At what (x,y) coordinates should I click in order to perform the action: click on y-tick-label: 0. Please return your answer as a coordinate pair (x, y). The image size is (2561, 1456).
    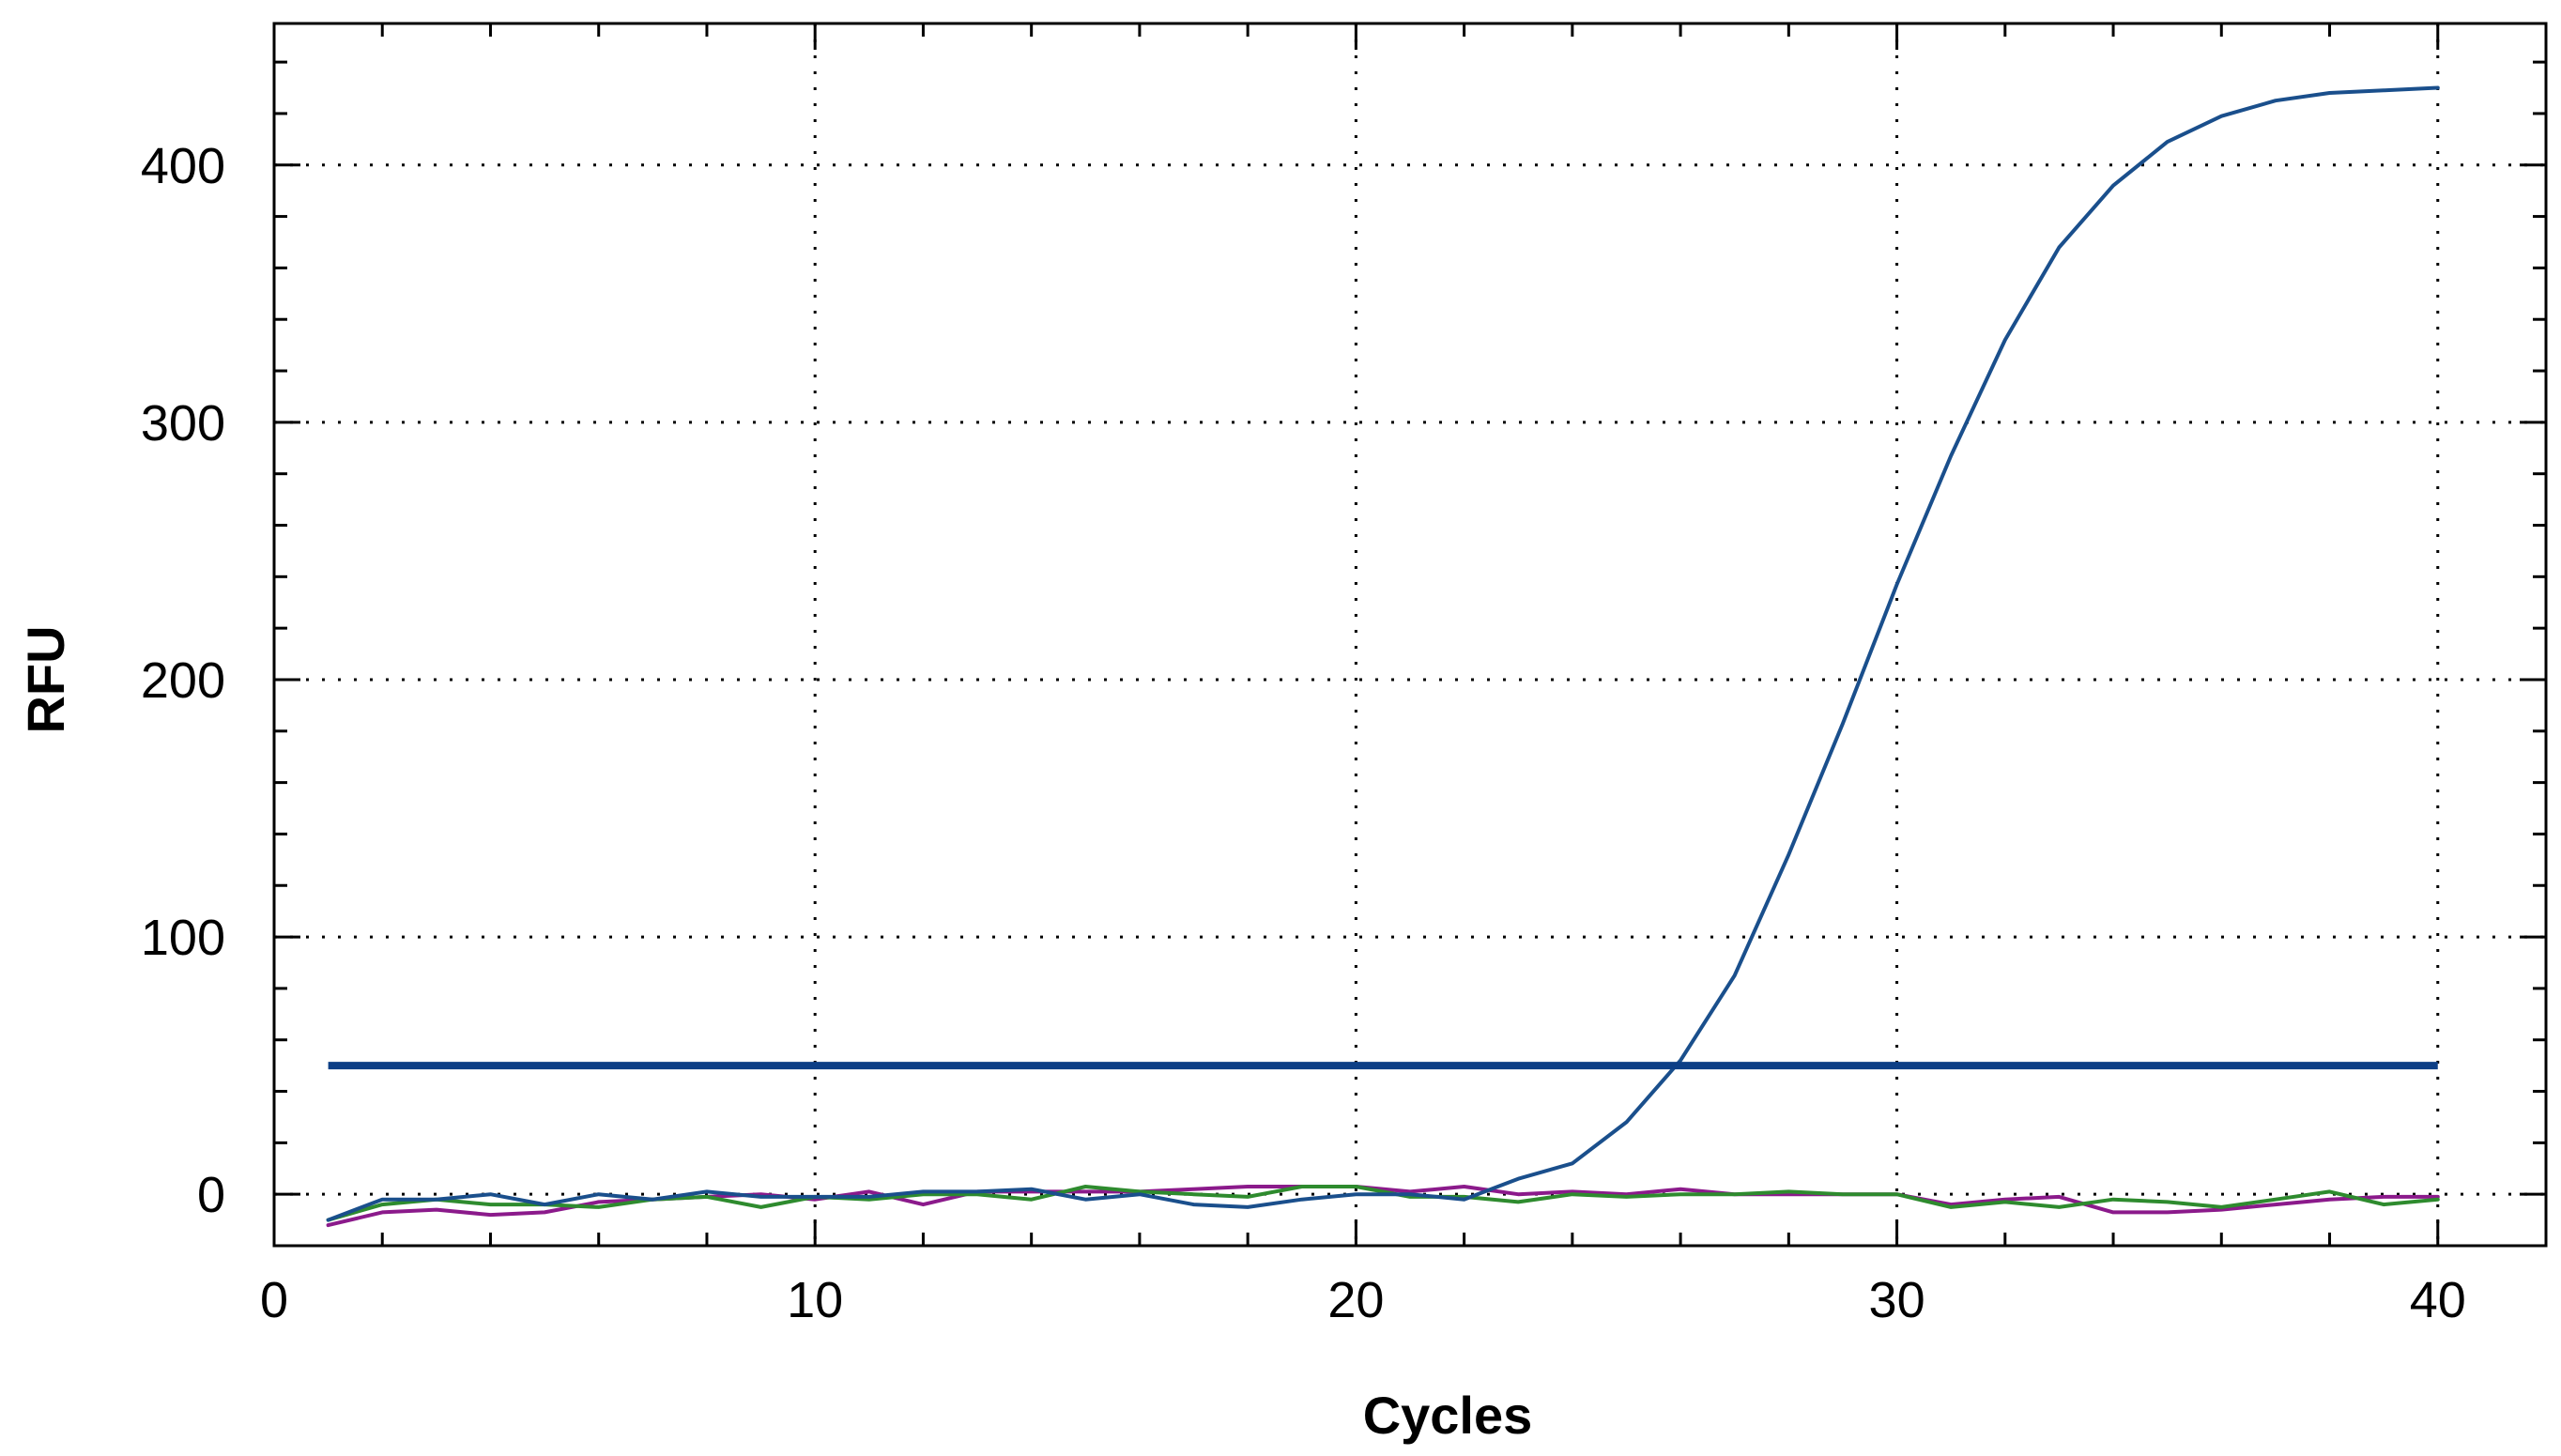
    Looking at the image, I should click on (211, 1195).